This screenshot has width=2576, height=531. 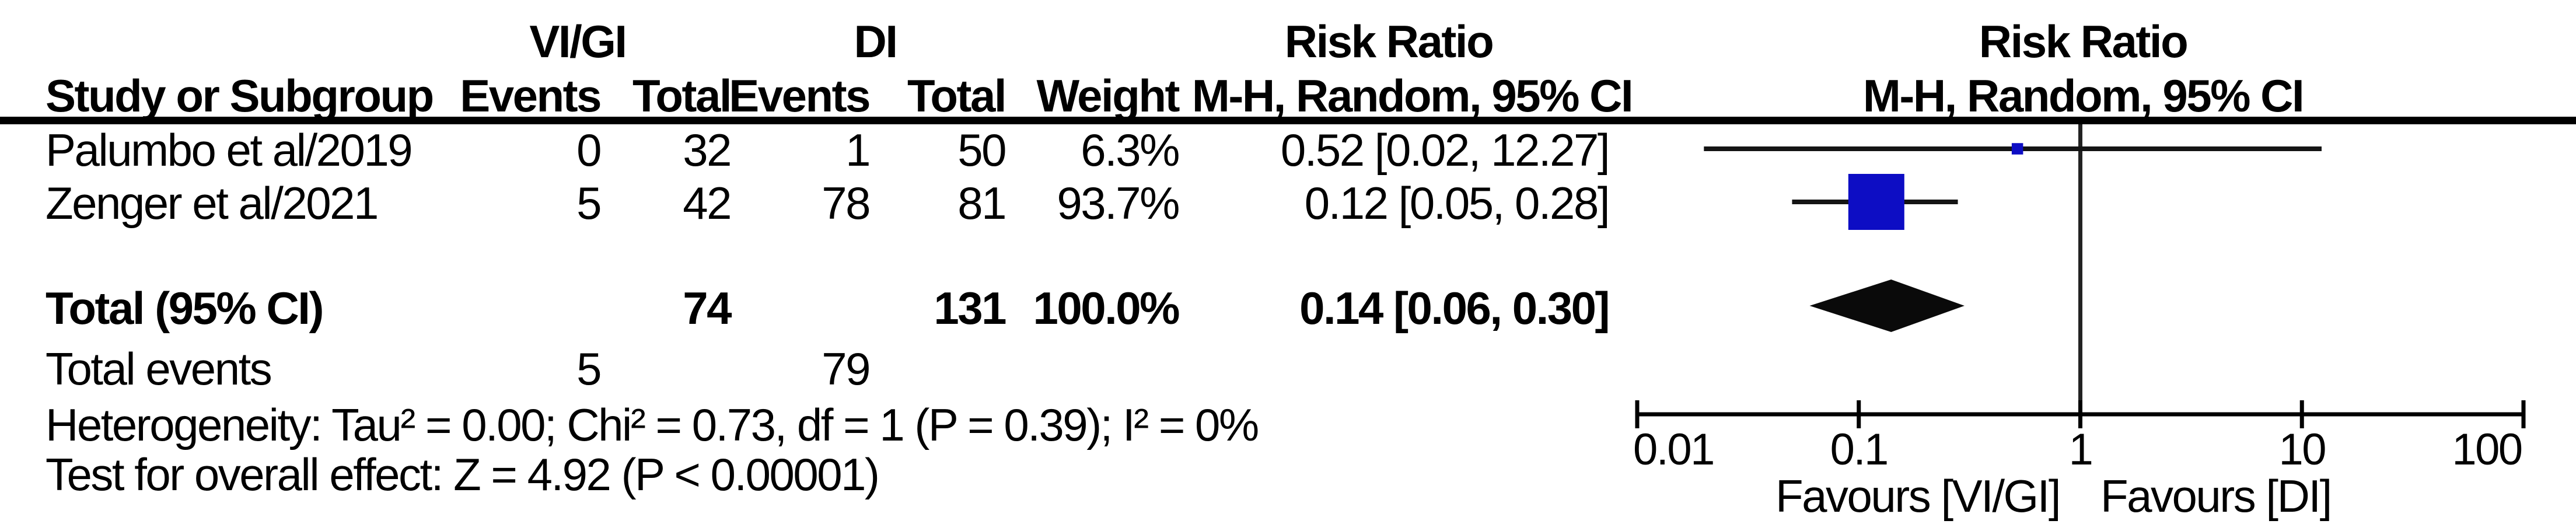 I want to click on di-total: 81, so click(x=981, y=203).